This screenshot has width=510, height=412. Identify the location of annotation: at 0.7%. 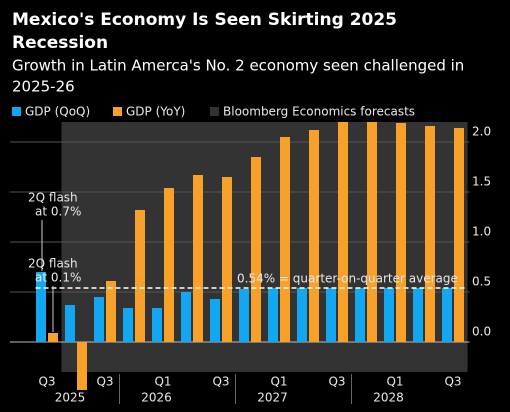
(58, 212).